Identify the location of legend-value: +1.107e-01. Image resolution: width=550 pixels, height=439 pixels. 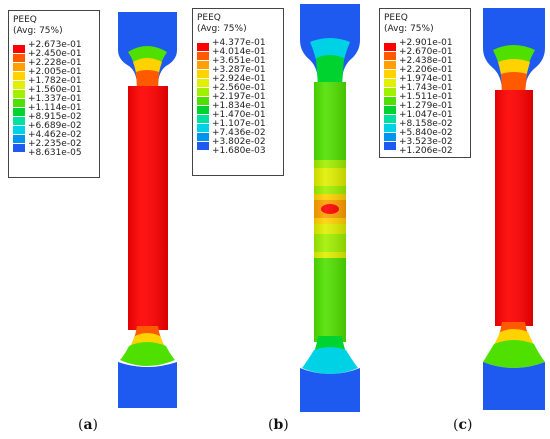
(239, 124).